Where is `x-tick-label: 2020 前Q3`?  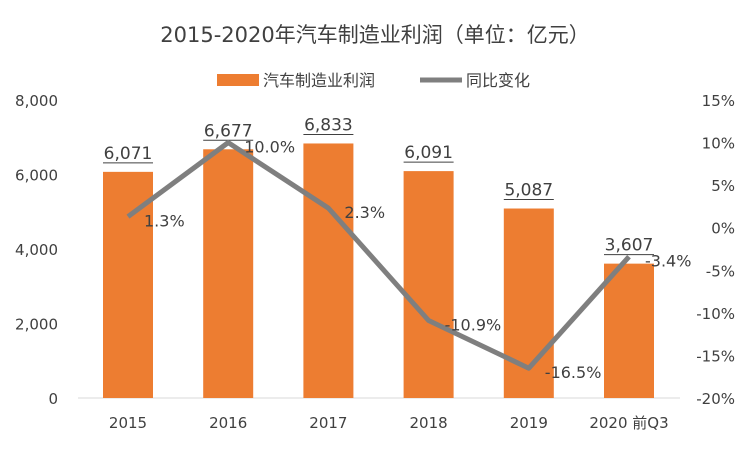 x-tick-label: 2020 前Q3 is located at coordinates (628, 423).